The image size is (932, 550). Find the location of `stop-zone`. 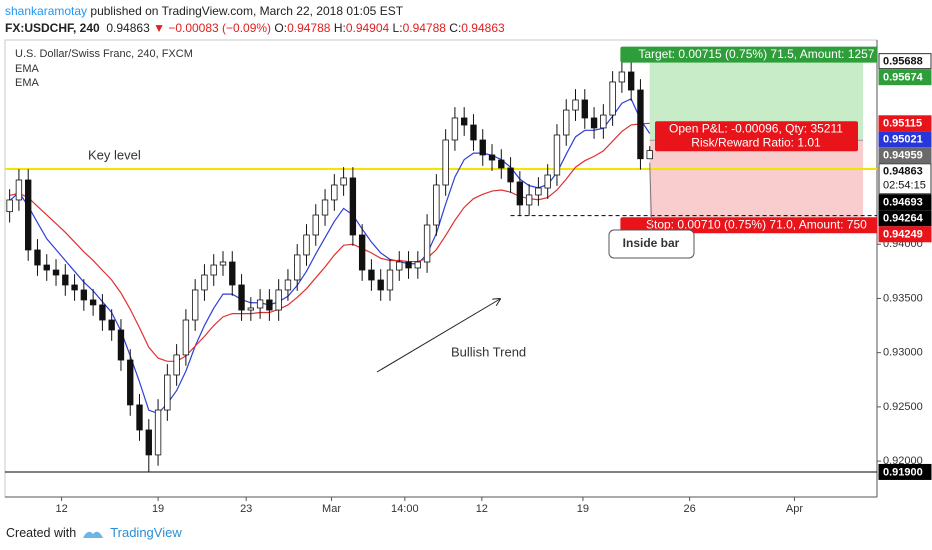

stop-zone is located at coordinates (756, 179).